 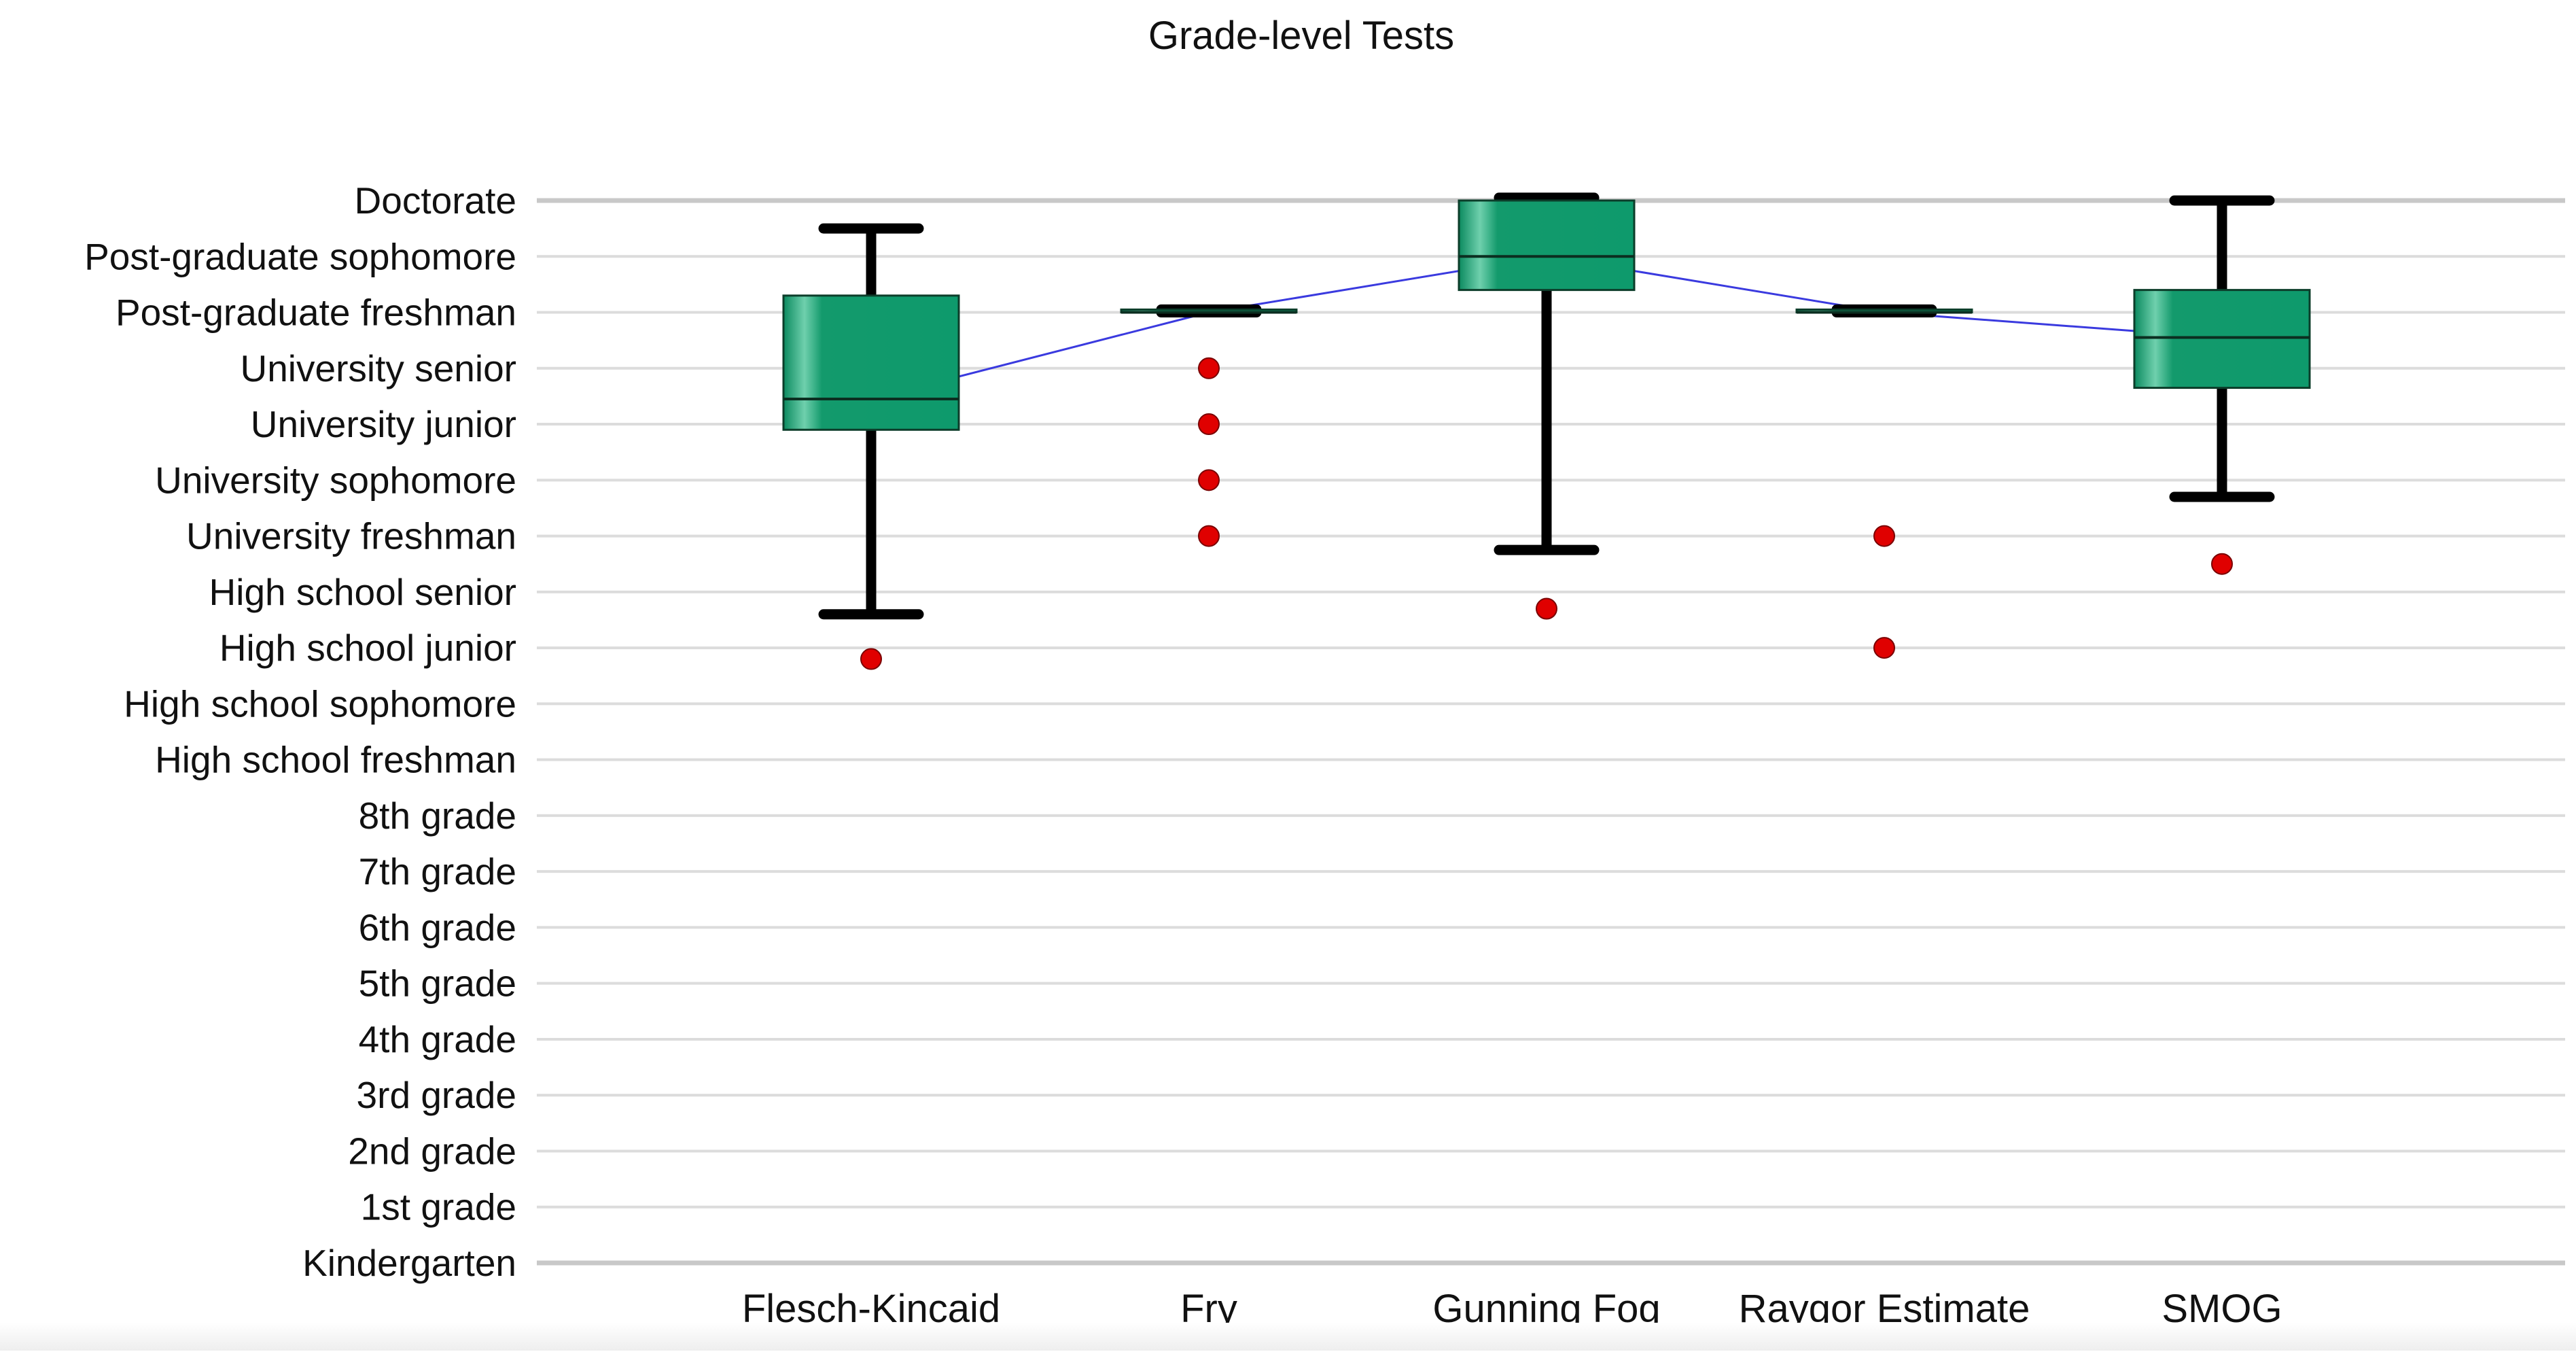 What do you see at coordinates (320, 704) in the screenshot?
I see `y-tick-label: High school sophomore` at bounding box center [320, 704].